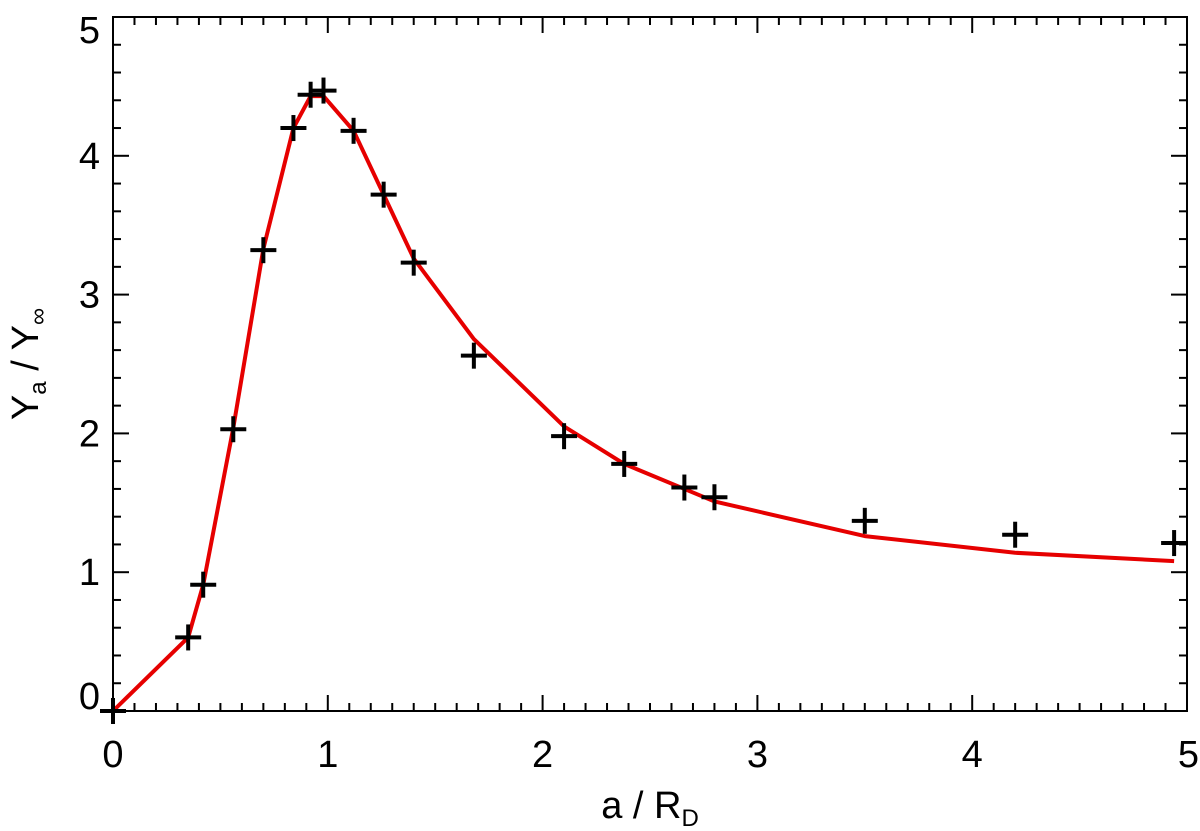 This screenshot has width=1200, height=831. Describe the element at coordinates (89, 697) in the screenshot. I see `y-tick-label: 0` at that location.